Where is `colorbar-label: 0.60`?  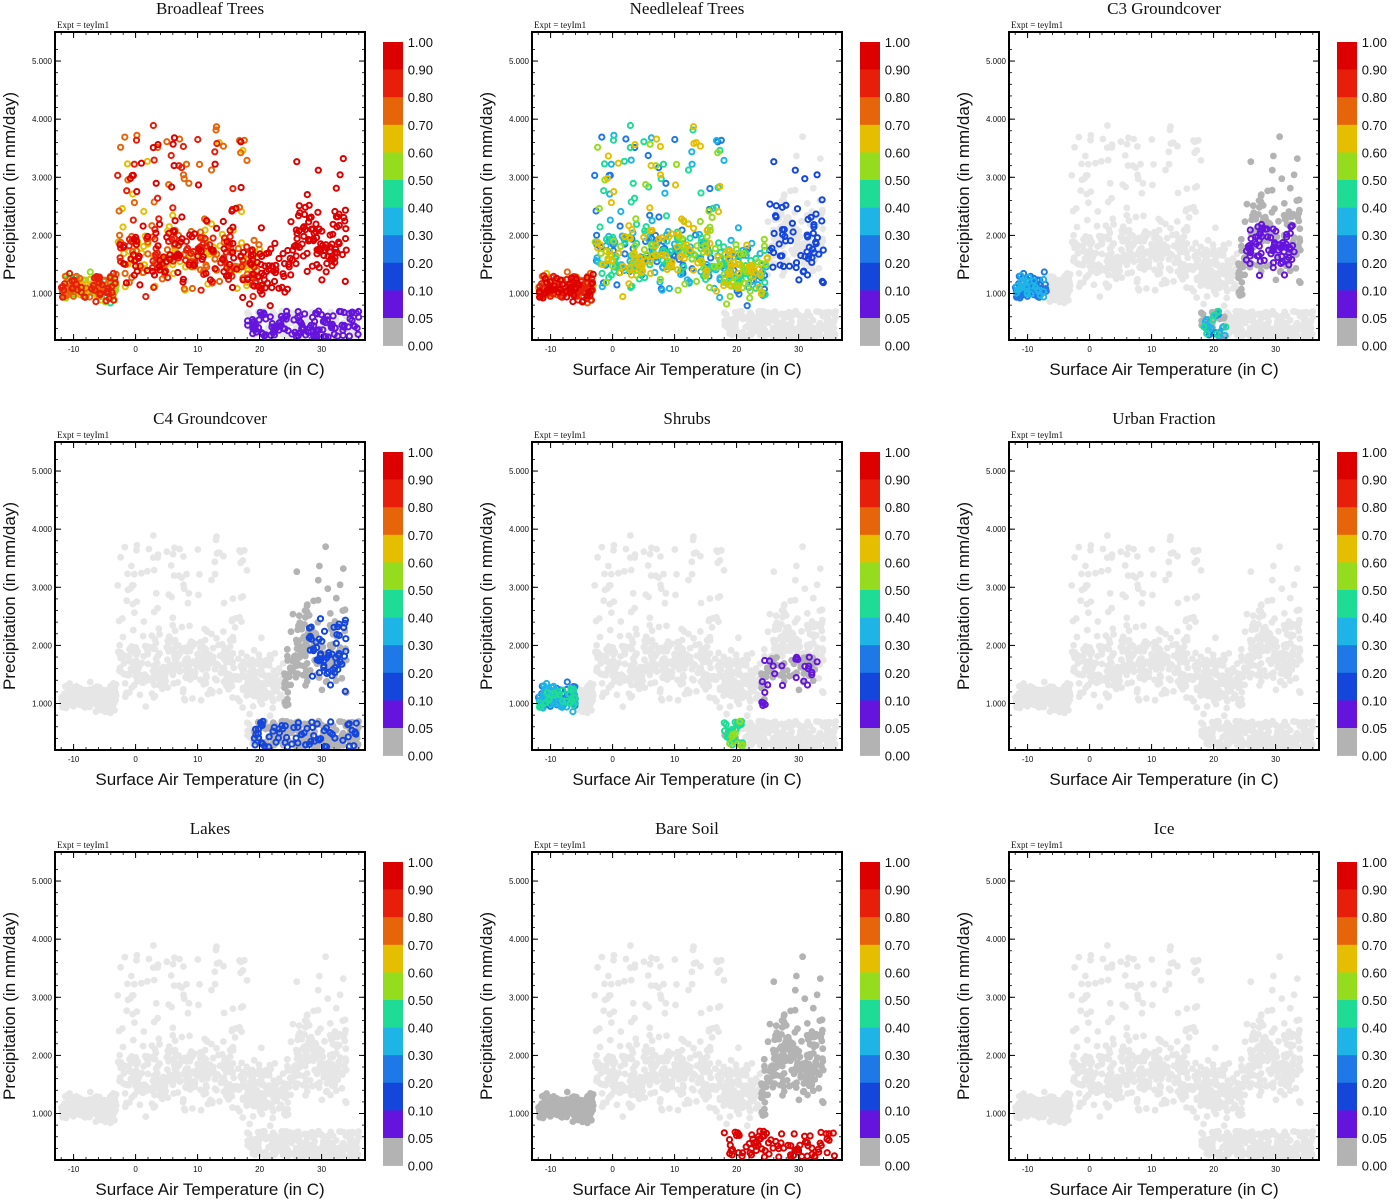 colorbar-label: 0.60 is located at coordinates (897, 152).